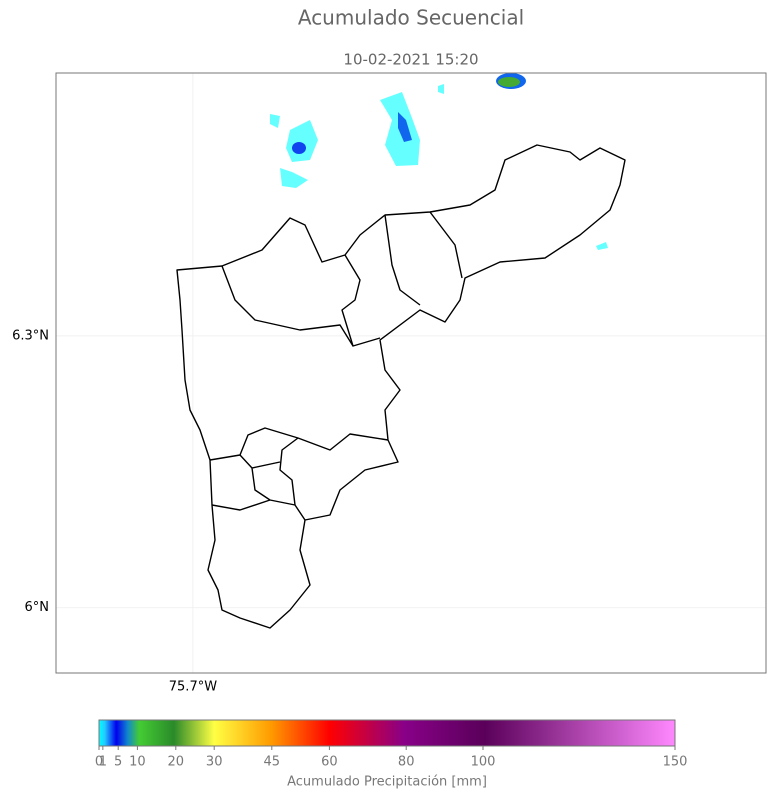  Describe the element at coordinates (675, 762) in the screenshot. I see `colorbar-tick-label: 150` at that location.